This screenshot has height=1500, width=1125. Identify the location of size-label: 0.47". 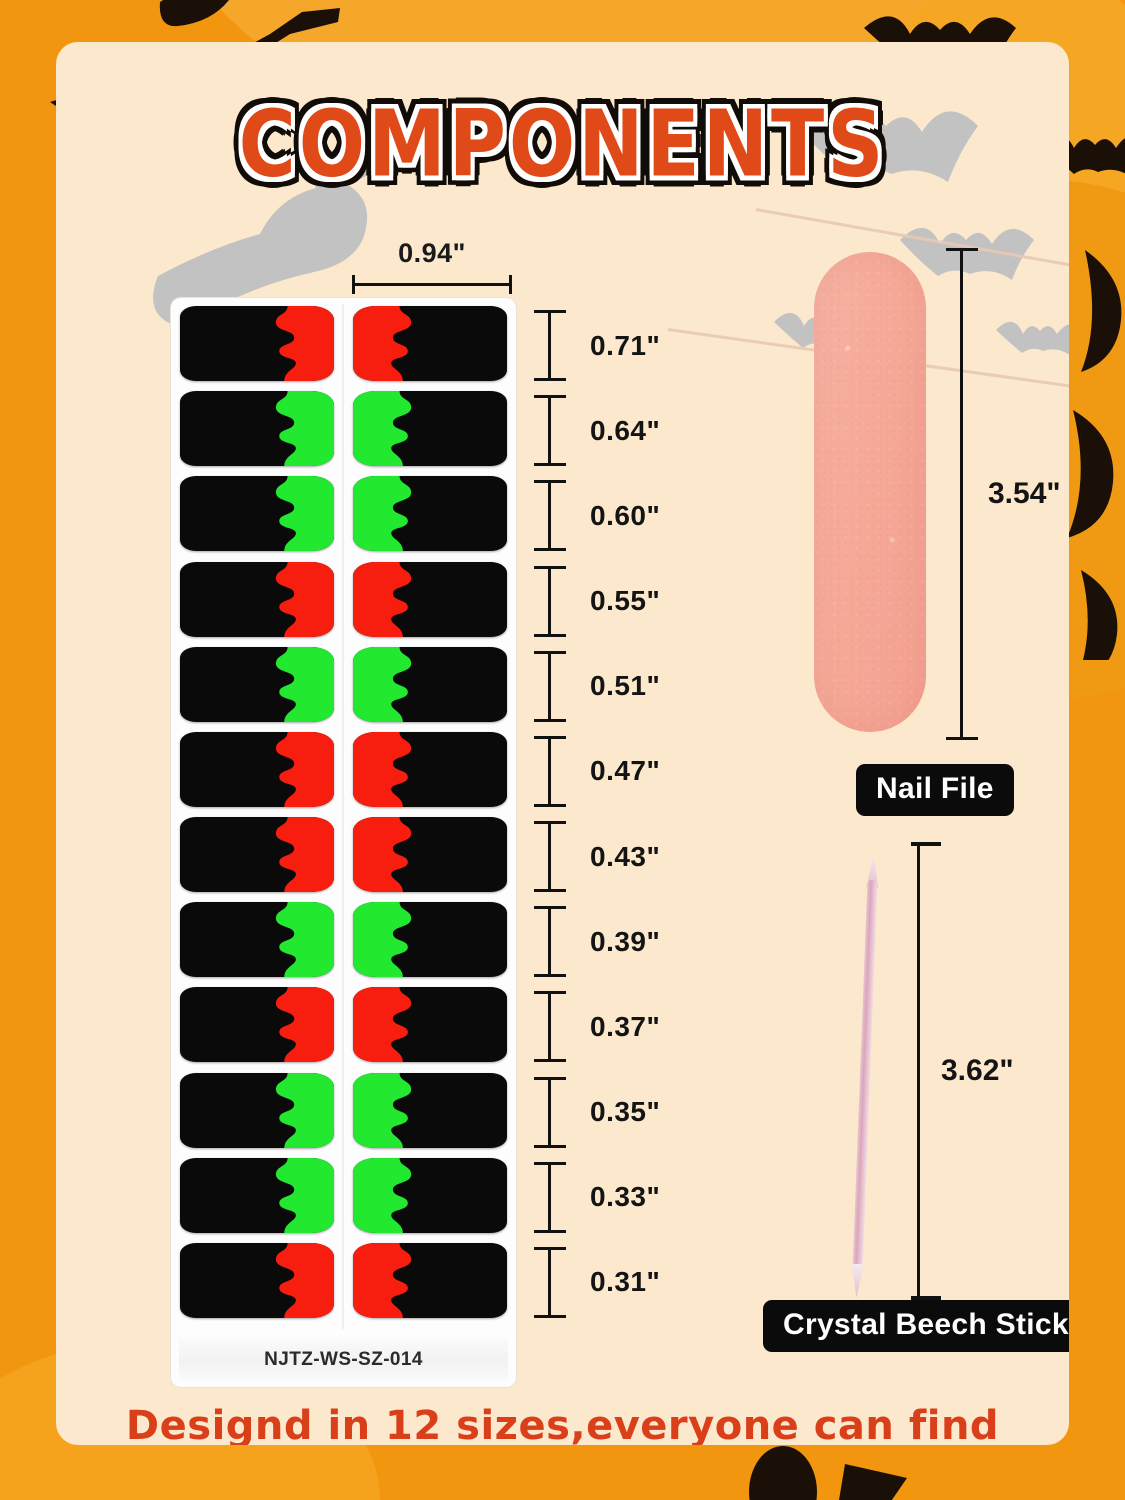
(625, 771).